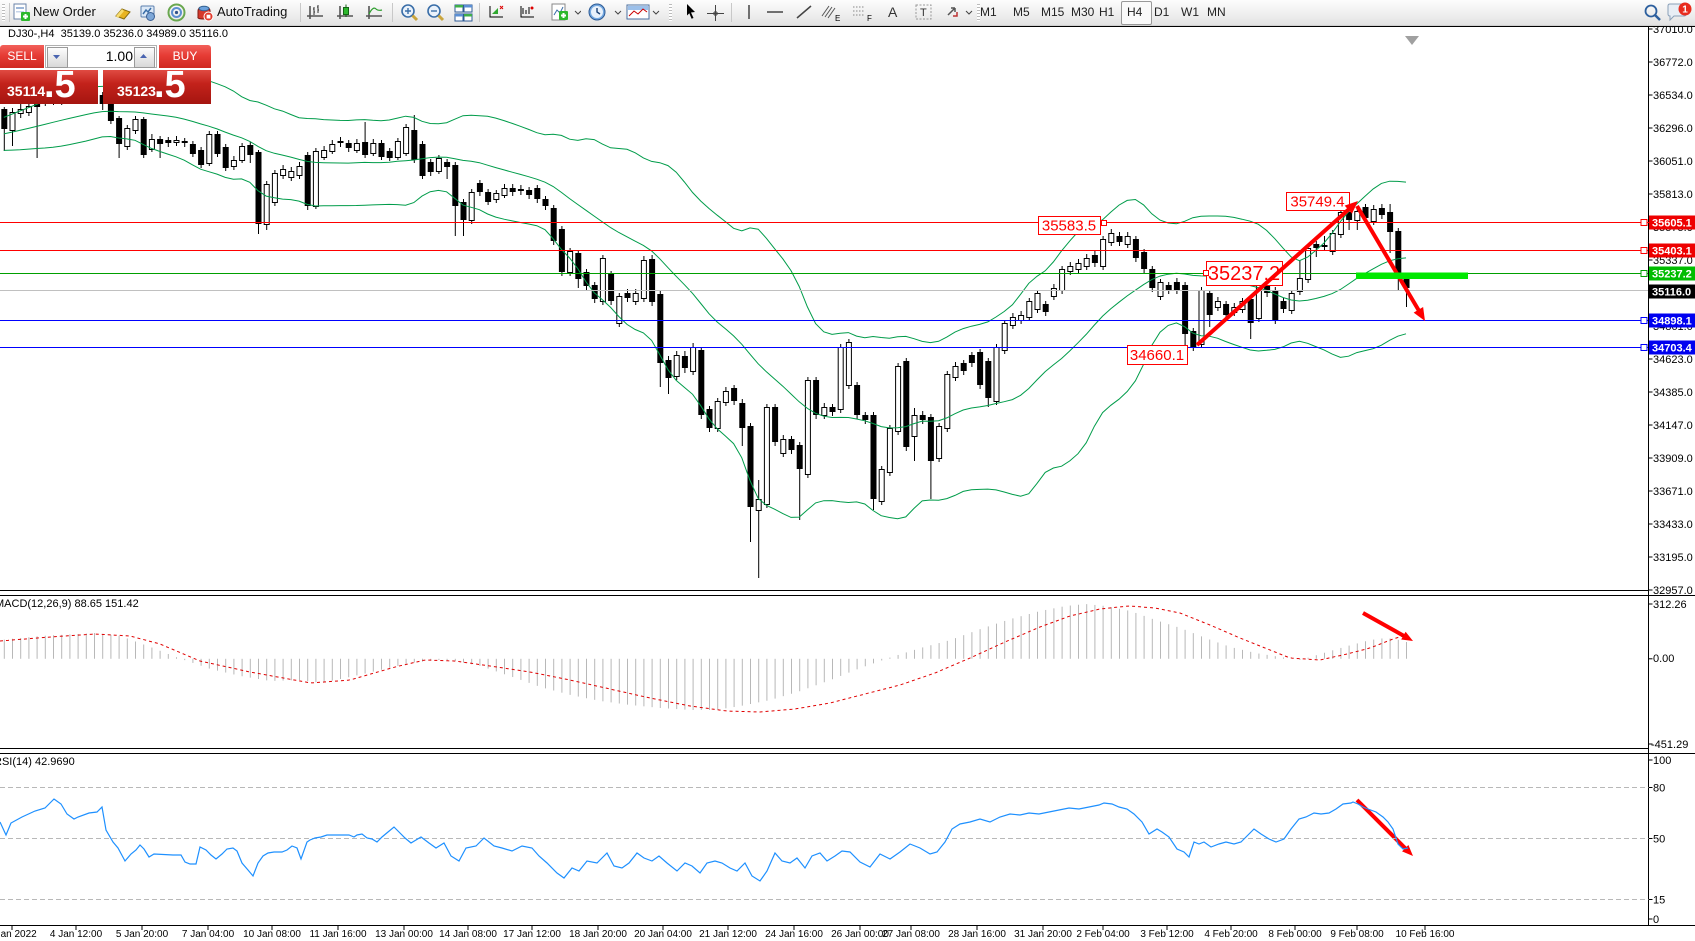 The width and height of the screenshot is (1695, 941). What do you see at coordinates (1357, 934) in the screenshot?
I see `svg-text: 9 Feb 08:00` at bounding box center [1357, 934].